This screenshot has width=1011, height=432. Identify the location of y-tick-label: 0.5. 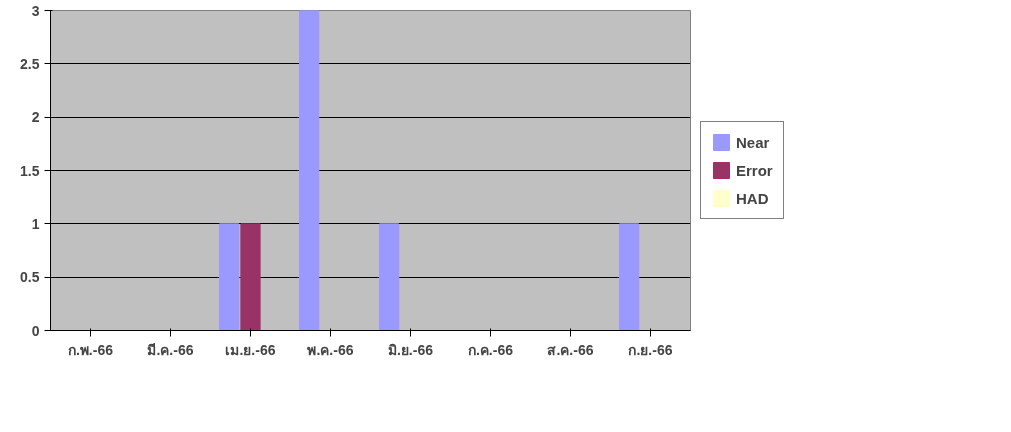
(30, 277).